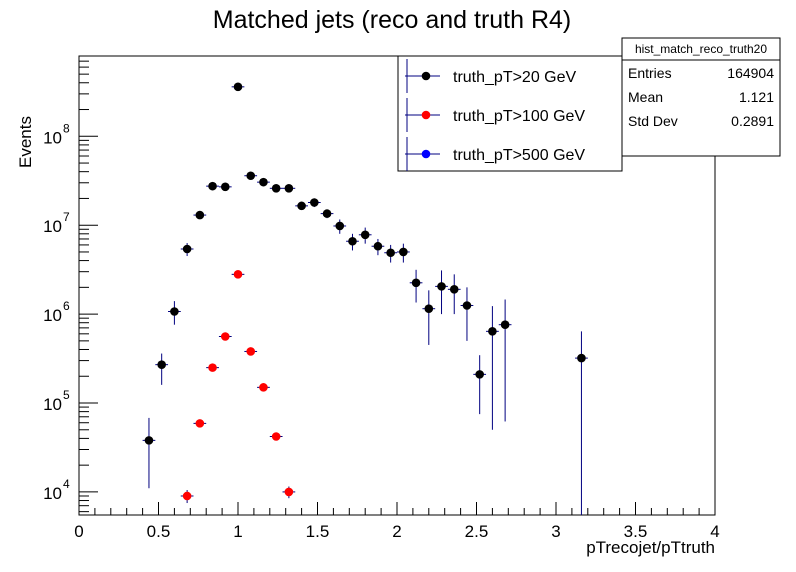  I want to click on y-tick-label-exponent: 8, so click(66, 128).